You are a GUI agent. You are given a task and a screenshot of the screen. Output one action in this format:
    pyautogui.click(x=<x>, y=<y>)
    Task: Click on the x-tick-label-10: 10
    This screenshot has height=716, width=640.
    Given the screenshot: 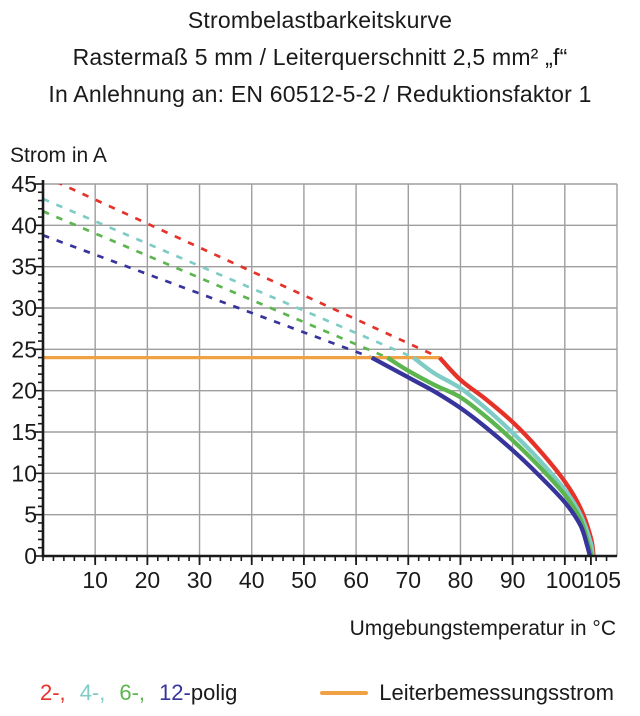 What is the action you would take?
    pyautogui.click(x=95, y=580)
    